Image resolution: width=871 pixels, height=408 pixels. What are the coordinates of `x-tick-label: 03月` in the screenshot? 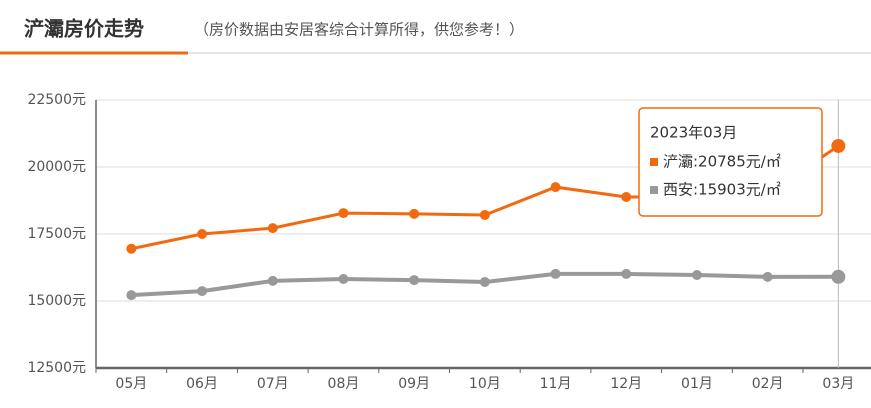 It's located at (838, 384).